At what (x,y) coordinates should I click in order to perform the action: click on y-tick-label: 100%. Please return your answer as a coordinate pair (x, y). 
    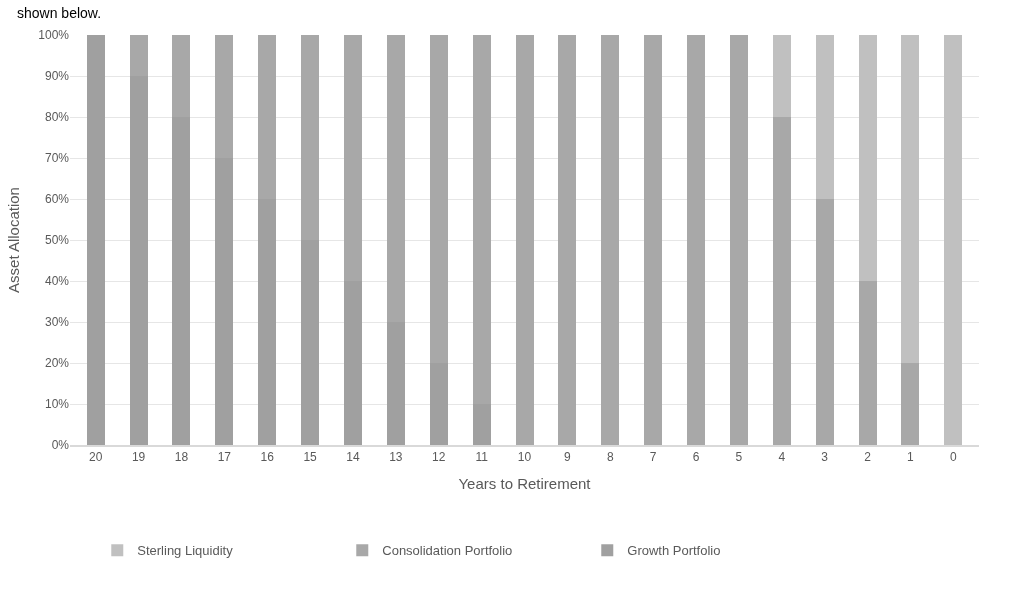
    Looking at the image, I should click on (54, 35).